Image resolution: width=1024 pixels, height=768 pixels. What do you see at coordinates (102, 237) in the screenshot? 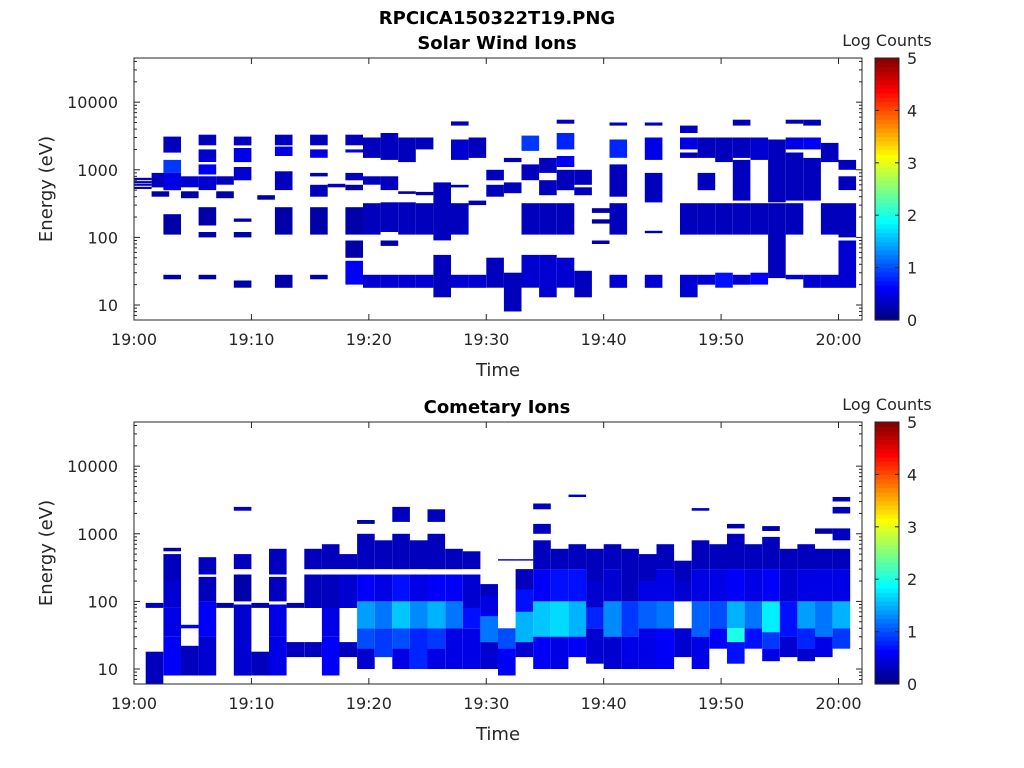
I see `y-tick-label: 100` at bounding box center [102, 237].